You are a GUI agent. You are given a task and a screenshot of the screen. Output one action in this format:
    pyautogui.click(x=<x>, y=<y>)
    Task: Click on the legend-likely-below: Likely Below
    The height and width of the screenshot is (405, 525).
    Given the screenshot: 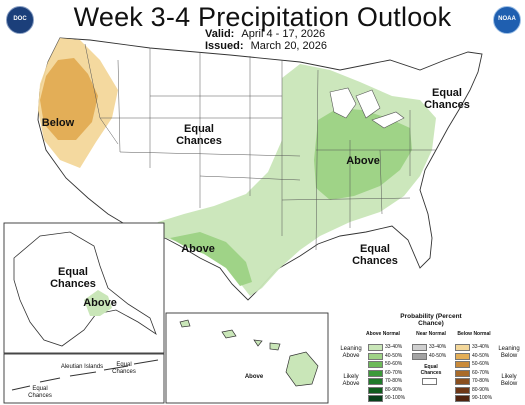 What is the action you would take?
    pyautogui.click(x=509, y=380)
    